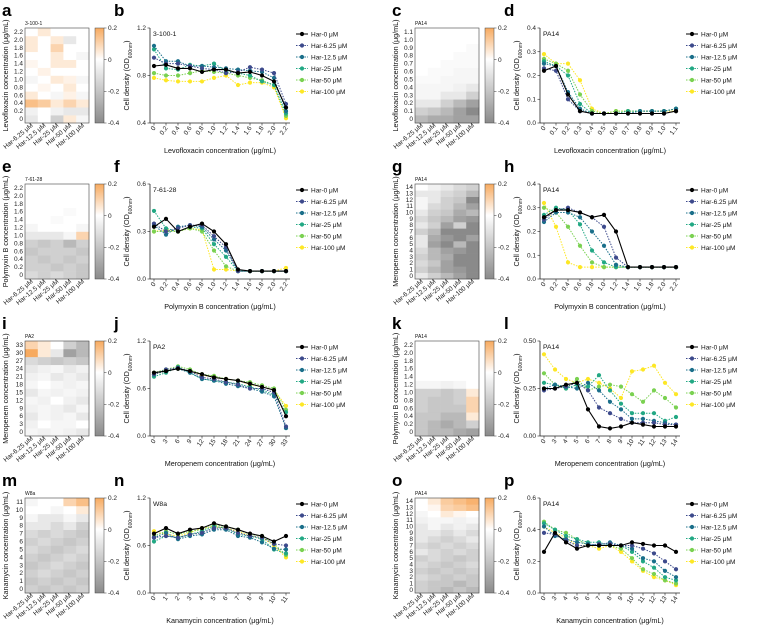 The height and width of the screenshot is (642, 777). What do you see at coordinates (238, 598) in the screenshot?
I see `x-tick-label: 7` at bounding box center [238, 598].